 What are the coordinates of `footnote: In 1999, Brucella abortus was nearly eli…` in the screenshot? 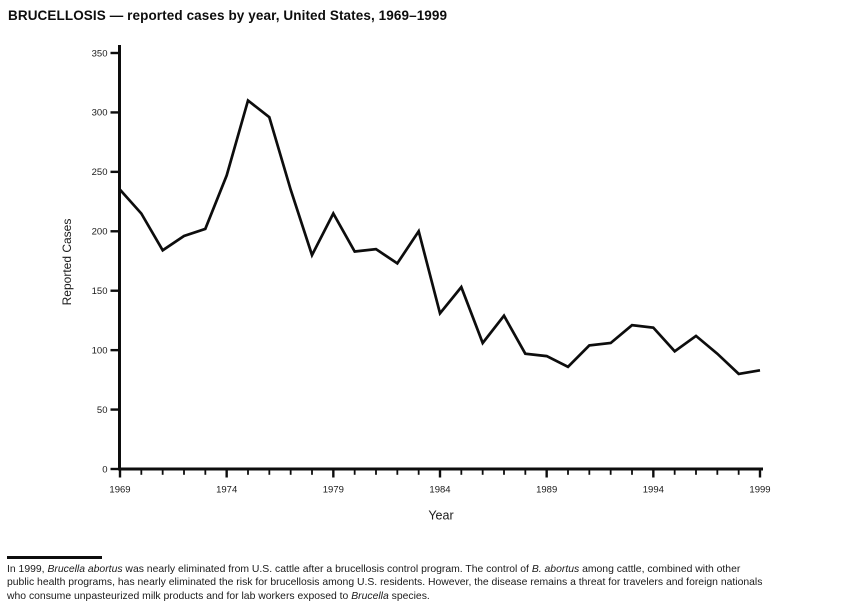 It's located at (434, 579).